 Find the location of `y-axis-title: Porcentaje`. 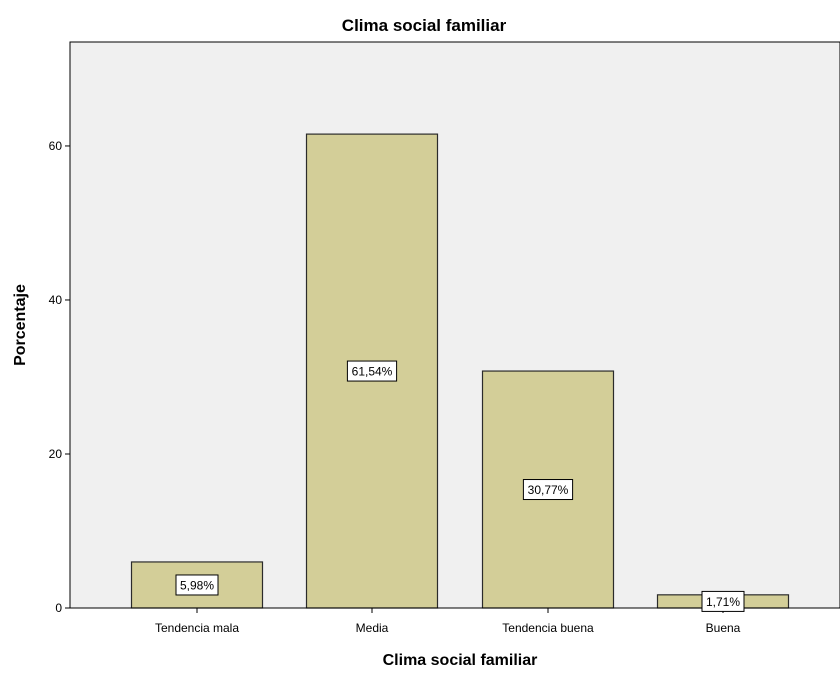

y-axis-title: Porcentaje is located at coordinates (20, 325).